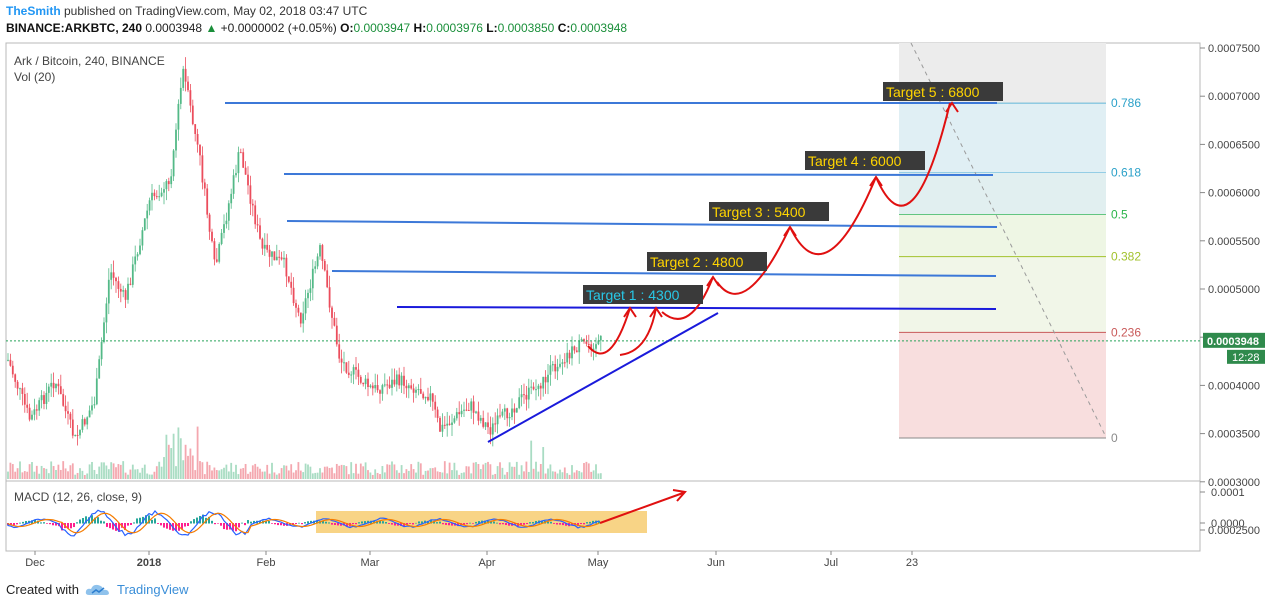  Describe the element at coordinates (1126, 332) in the screenshot. I see `fib-level-label: 0.236` at that location.